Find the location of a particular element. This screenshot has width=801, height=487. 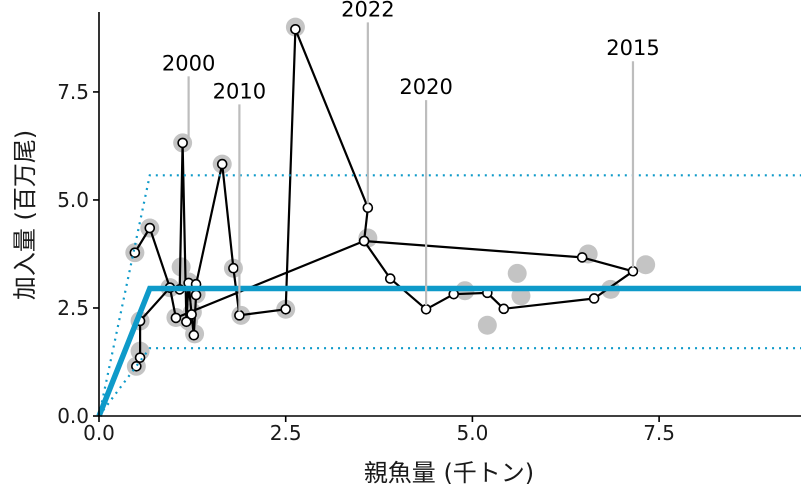

x-tick-label: 5.0 is located at coordinates (472, 433).